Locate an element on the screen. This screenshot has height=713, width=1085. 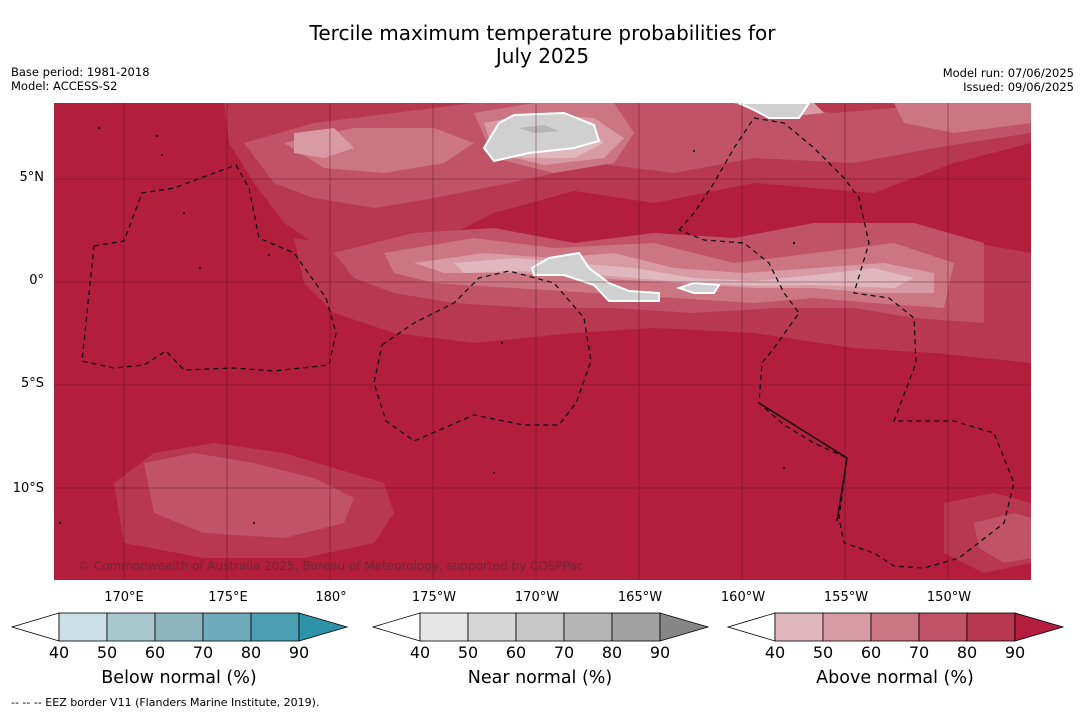
near-normal-northeast is located at coordinates (774, 111).